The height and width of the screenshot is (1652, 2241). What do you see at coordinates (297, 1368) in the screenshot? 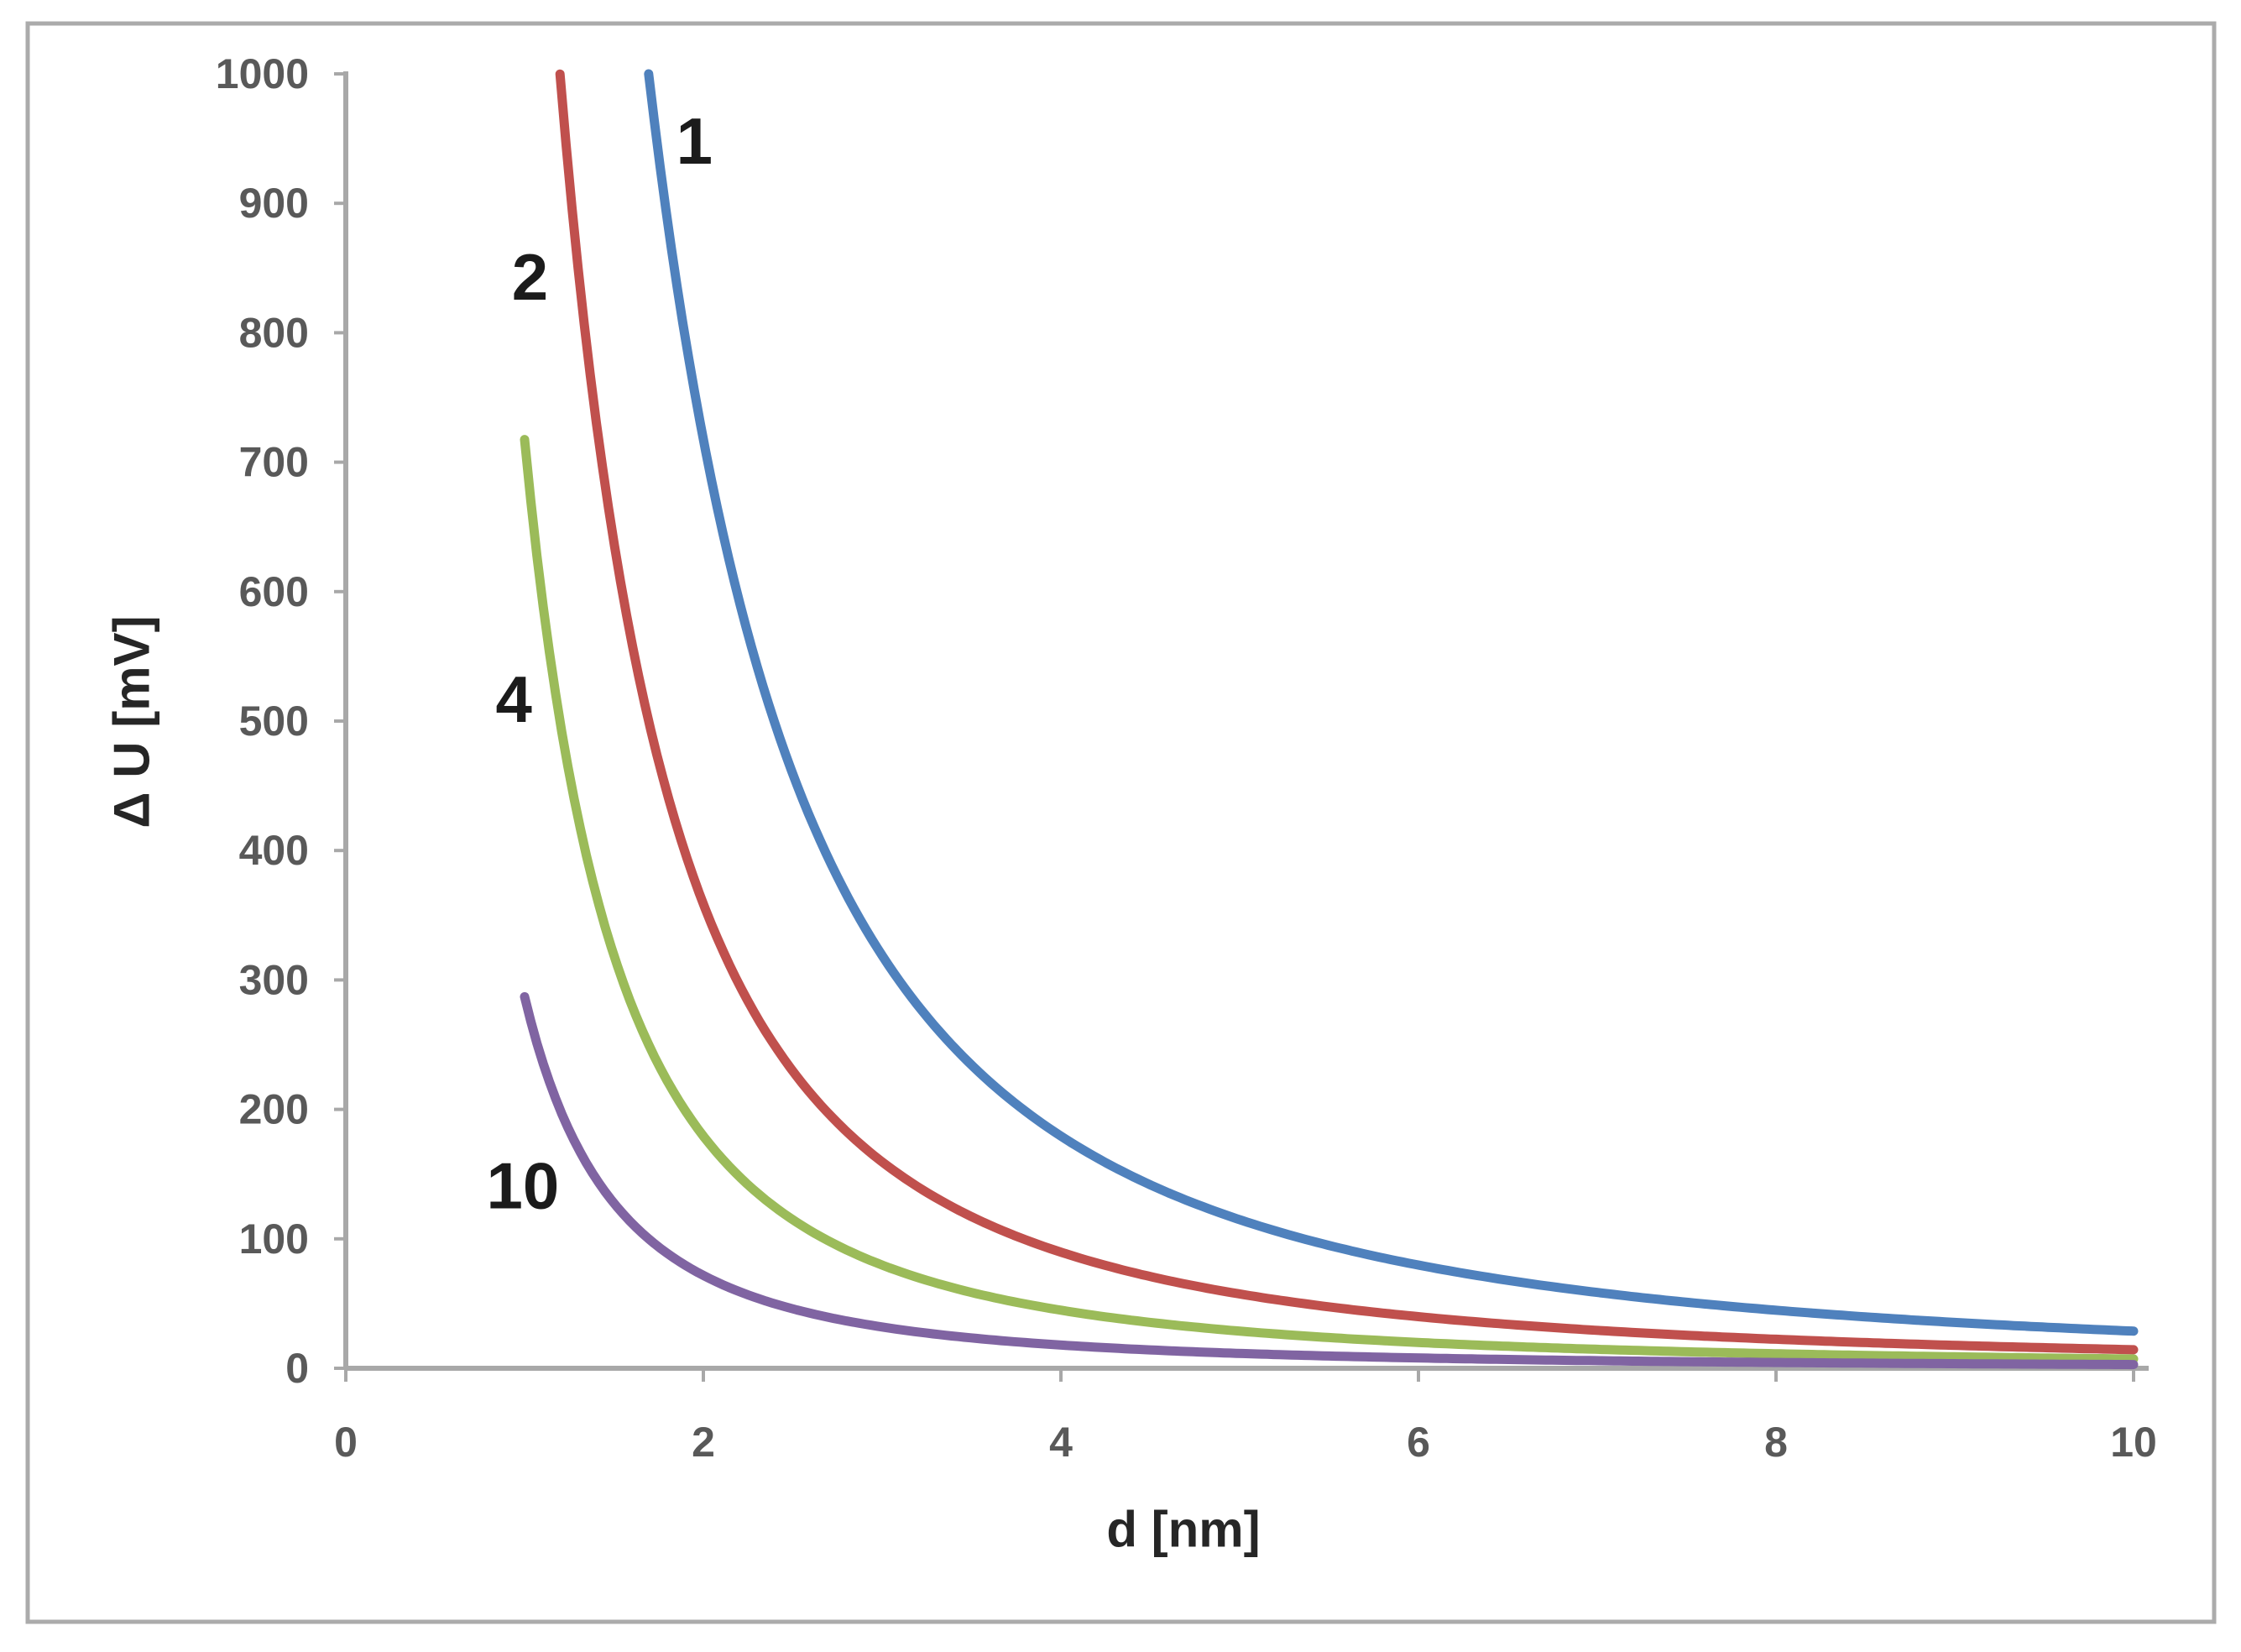
I see `y-tick-label: 0` at bounding box center [297, 1368].